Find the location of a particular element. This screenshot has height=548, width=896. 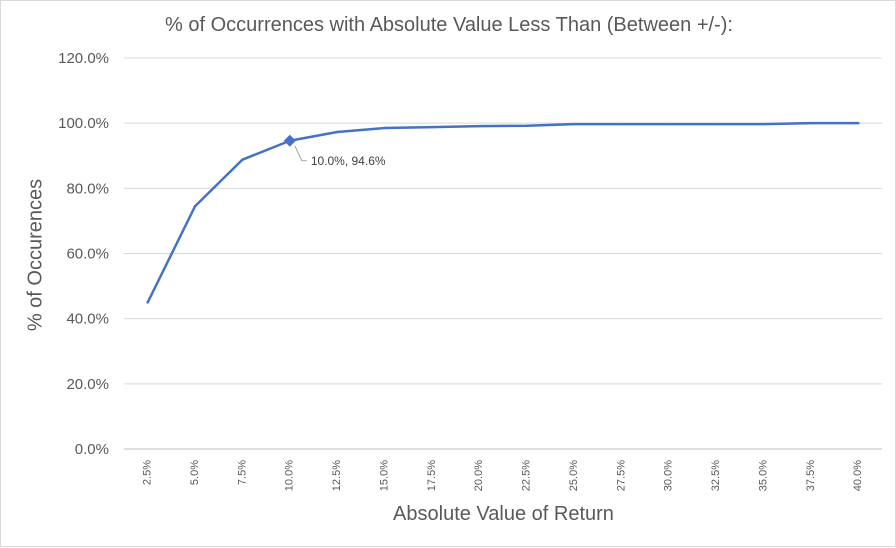

y-tick-label: 120.0% is located at coordinates (83, 58).